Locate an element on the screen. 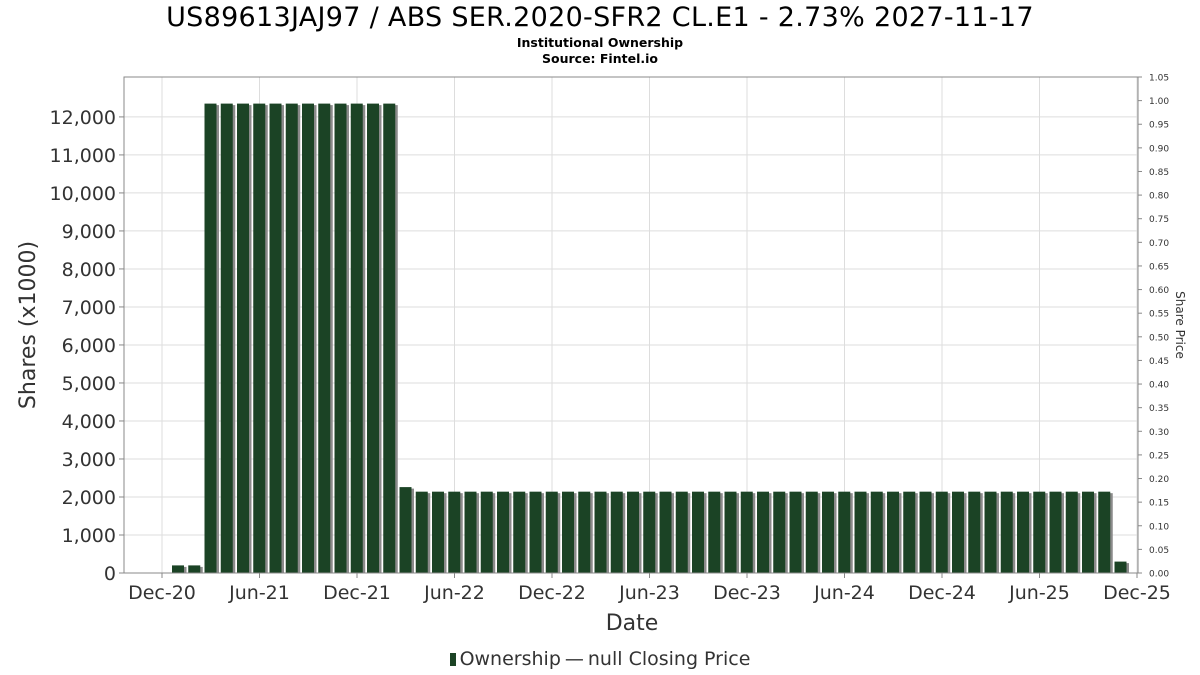  y2-tick-label: 0.45 is located at coordinates (1159, 362).